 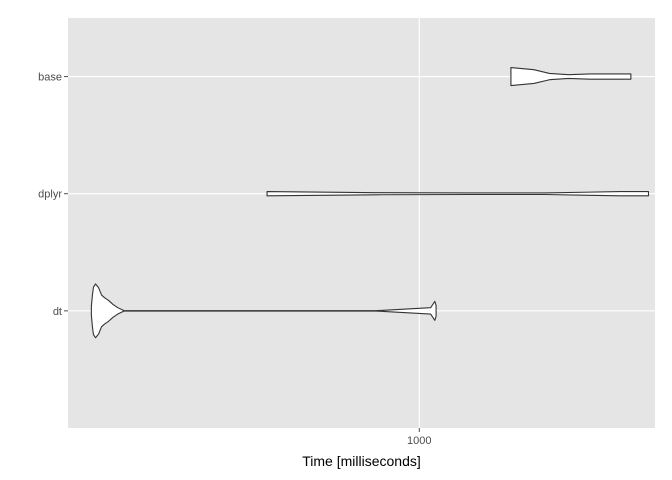 What do you see at coordinates (571, 77) in the screenshot?
I see `violin-base` at bounding box center [571, 77].